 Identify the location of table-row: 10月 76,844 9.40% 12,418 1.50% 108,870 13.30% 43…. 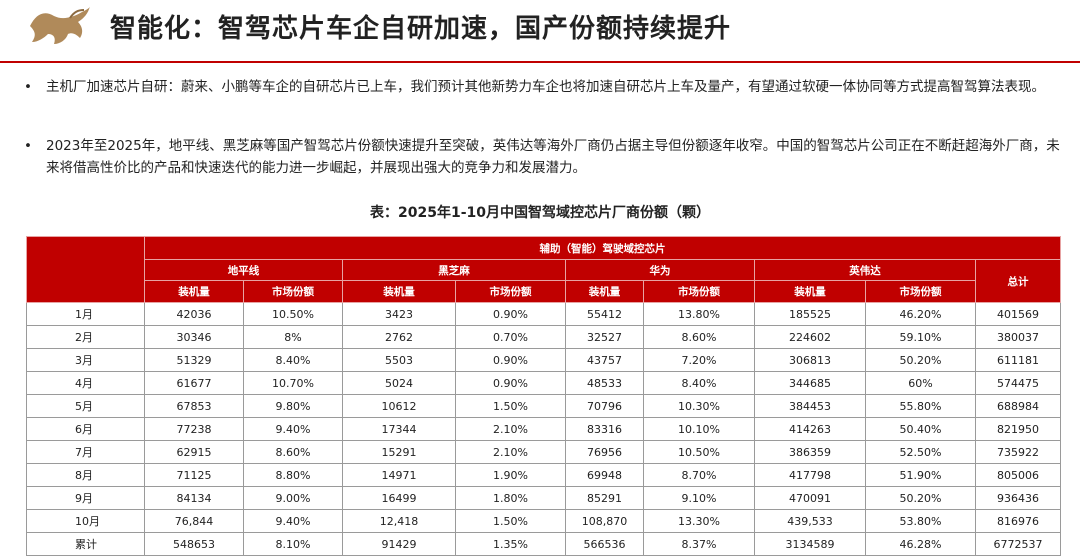
(544, 521).